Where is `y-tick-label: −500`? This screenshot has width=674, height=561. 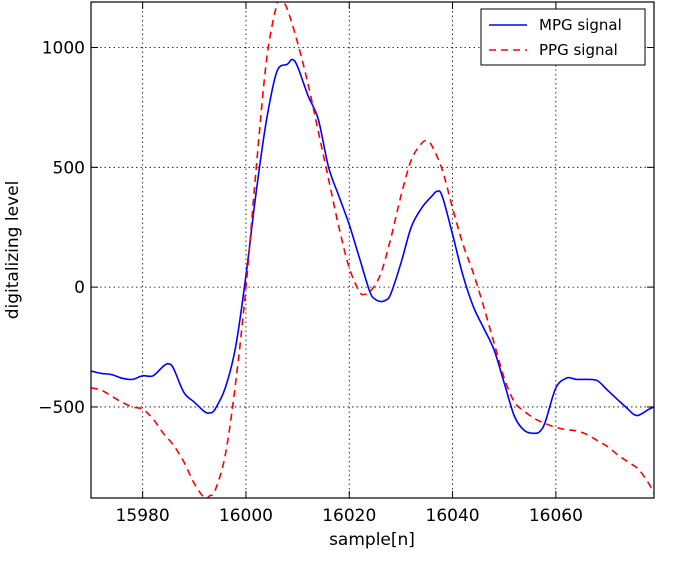
y-tick-label: −500 is located at coordinates (61, 408).